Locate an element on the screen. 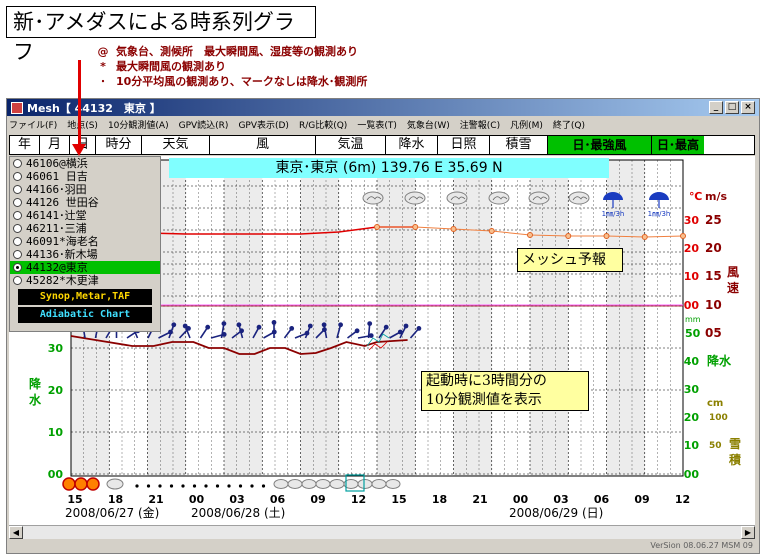 This screenshot has height=560, width=764. menu-gpv-read: GPV読込(R) is located at coordinates (203, 126).